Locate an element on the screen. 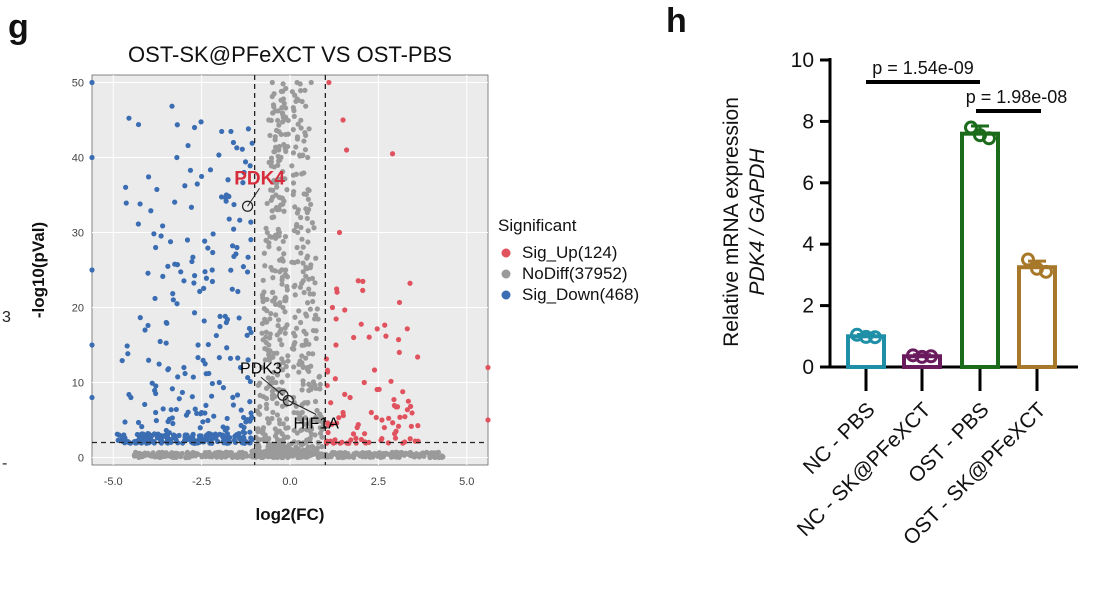  x-tick-label: 2.5 is located at coordinates (378, 482).